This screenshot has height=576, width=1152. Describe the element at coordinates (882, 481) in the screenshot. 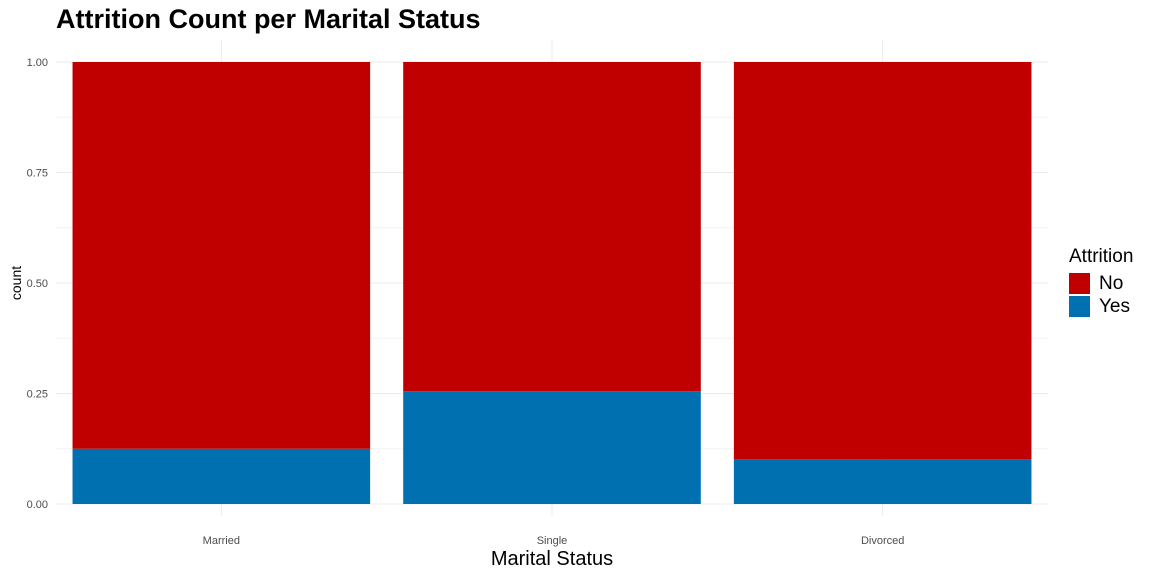

I see `bar-yes-divorced` at that location.